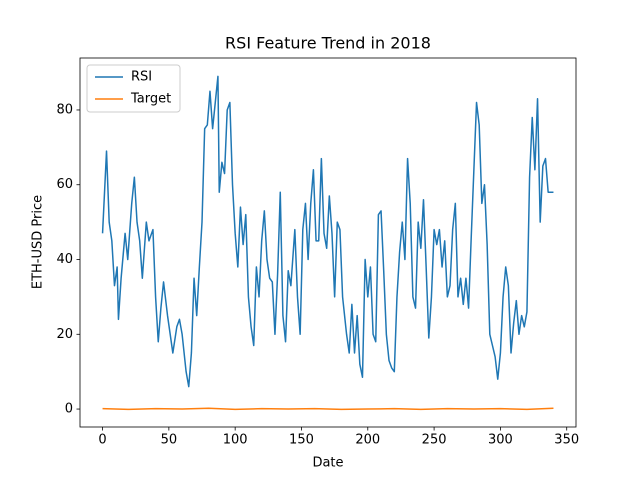  Describe the element at coordinates (150, 99) in the screenshot. I see `legend-label: Target` at that location.